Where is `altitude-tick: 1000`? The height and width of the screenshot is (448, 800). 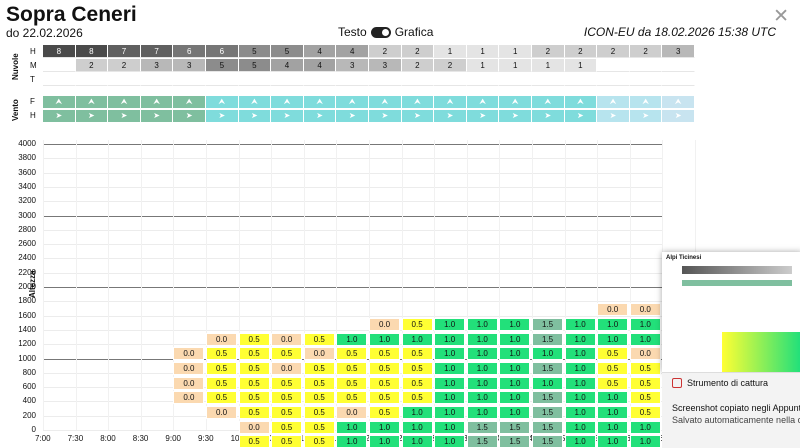 altitude-tick: 1000 is located at coordinates (27, 358).